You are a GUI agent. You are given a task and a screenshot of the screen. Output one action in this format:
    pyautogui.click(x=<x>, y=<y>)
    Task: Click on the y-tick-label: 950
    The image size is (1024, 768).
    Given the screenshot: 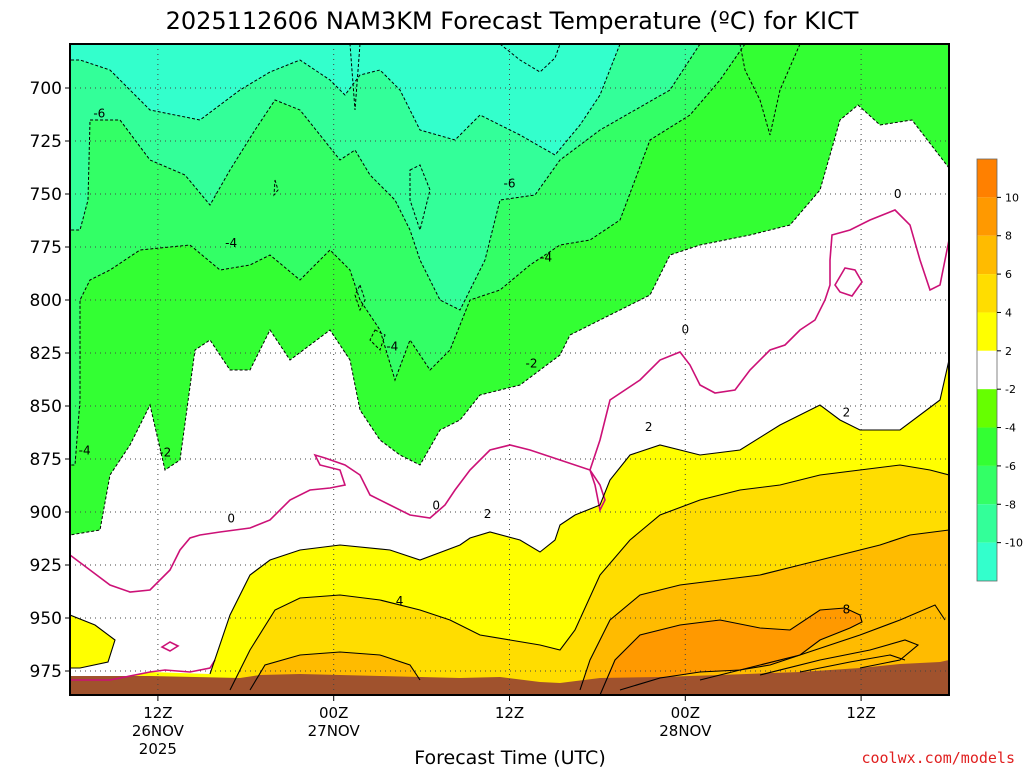 What is the action you would take?
    pyautogui.click(x=46, y=619)
    